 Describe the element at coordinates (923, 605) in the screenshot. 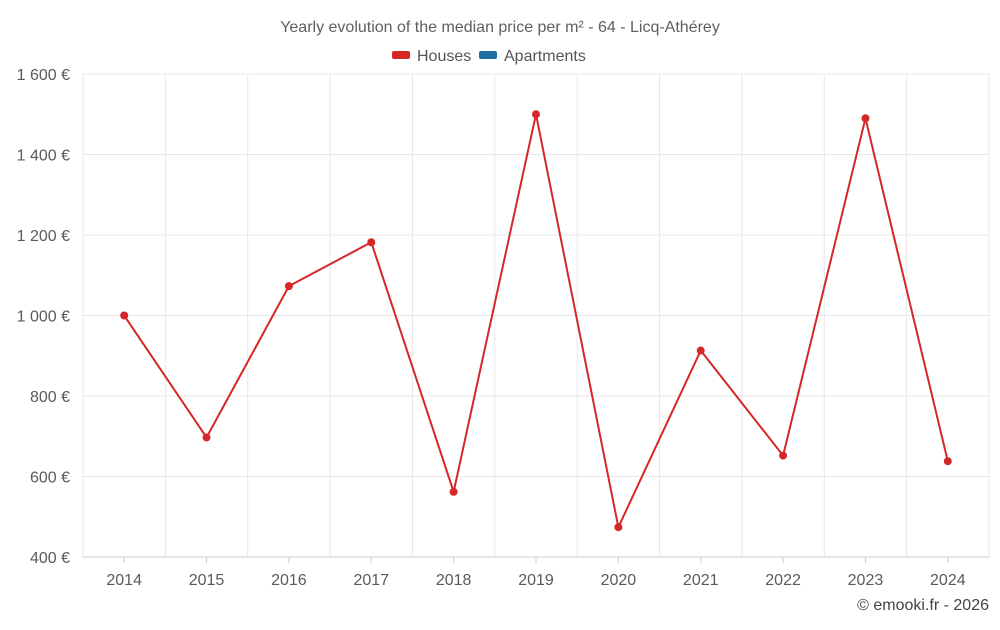

I see `credit-text: © emooki.fr - 2026` at that location.